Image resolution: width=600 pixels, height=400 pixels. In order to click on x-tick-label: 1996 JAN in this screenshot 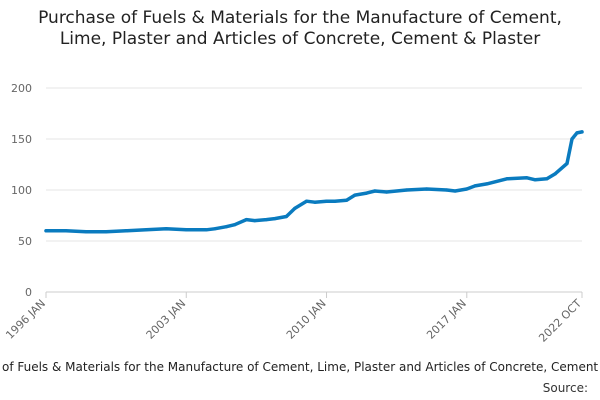, I will do `click(25, 319)`.